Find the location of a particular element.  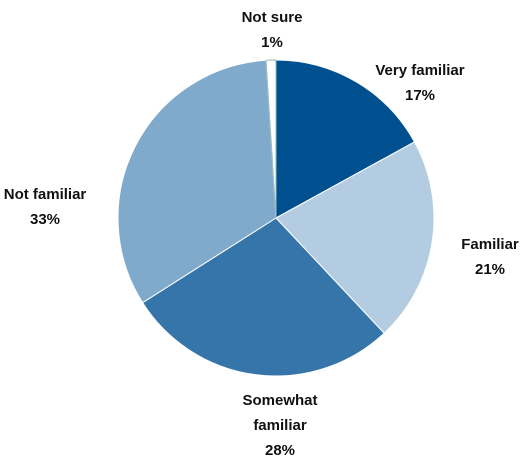

value-label: 33% is located at coordinates (45, 219).